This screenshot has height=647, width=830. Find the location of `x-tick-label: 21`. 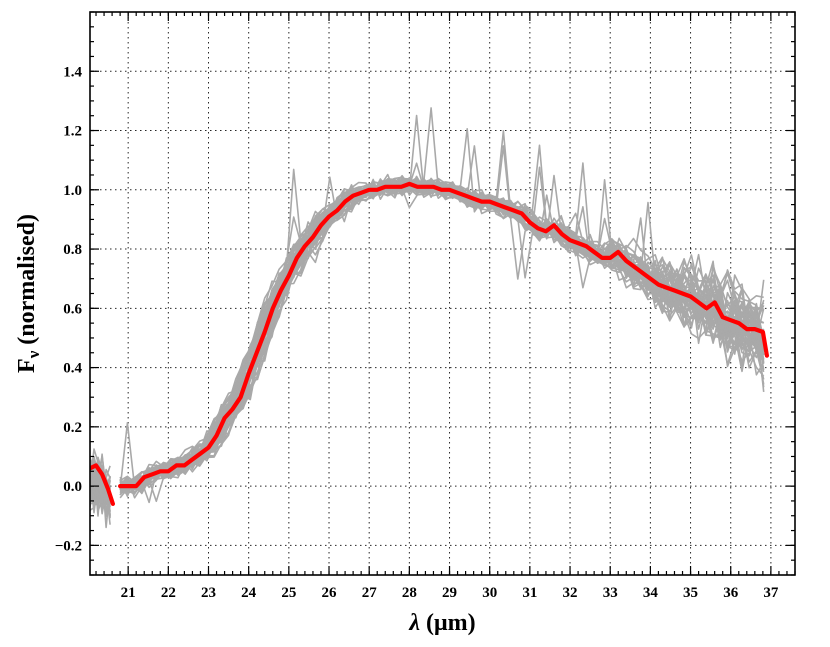

x-tick-label: 21 is located at coordinates (128, 593).